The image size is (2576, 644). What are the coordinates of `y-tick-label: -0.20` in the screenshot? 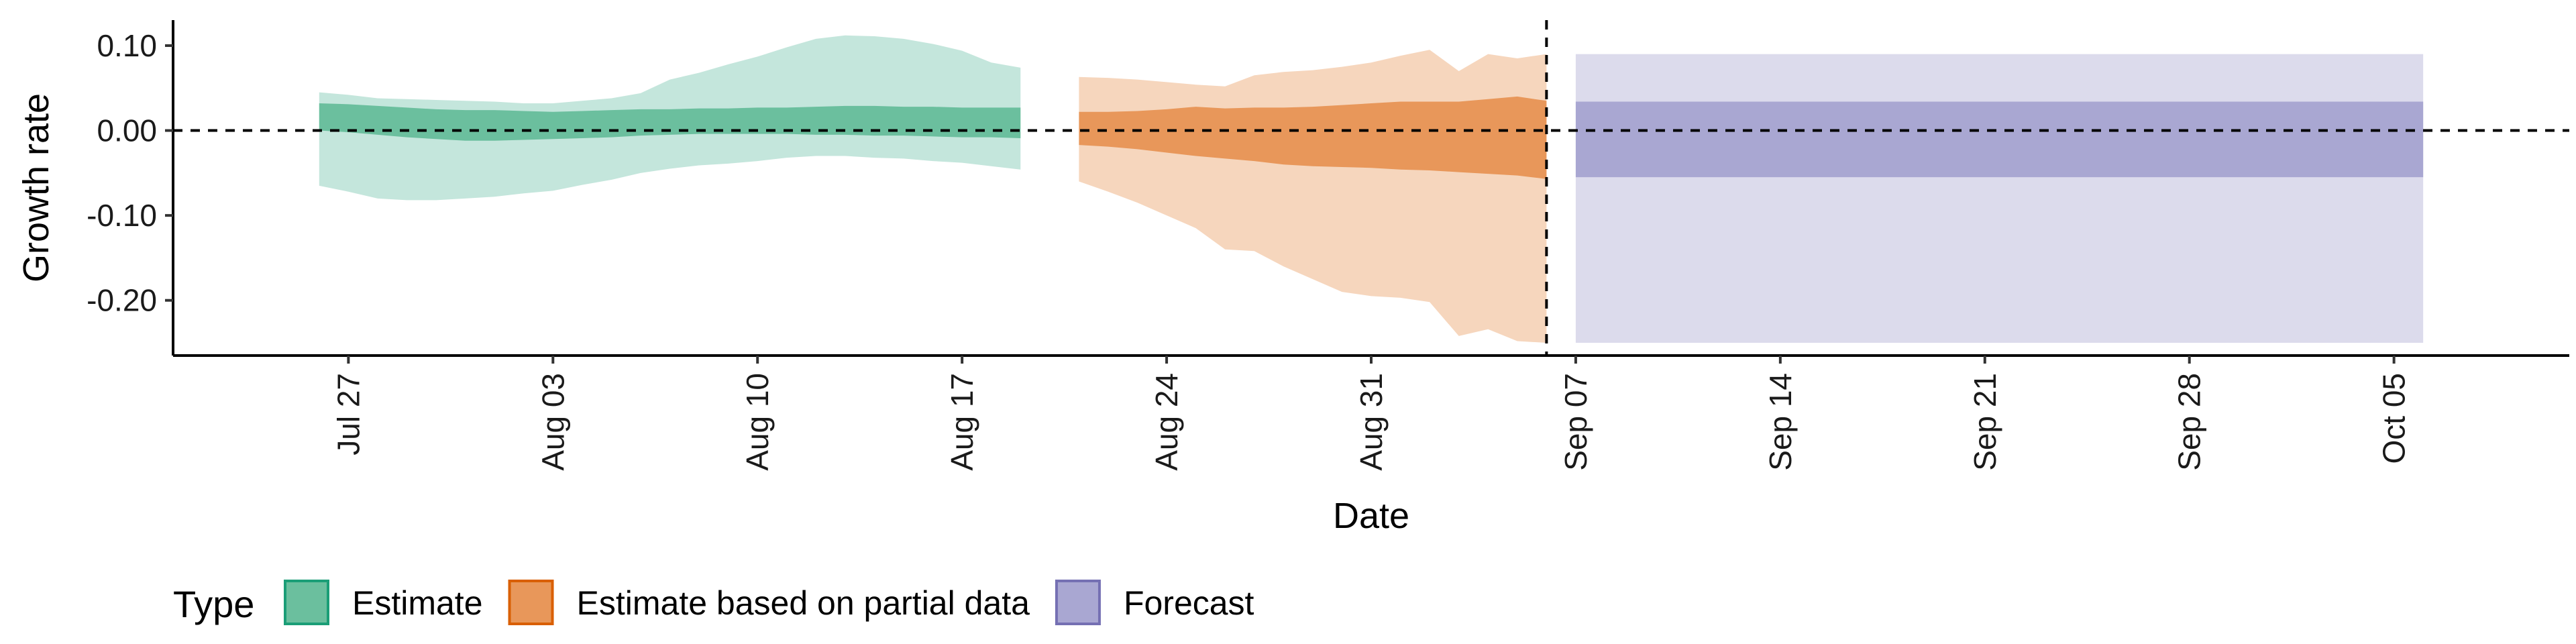 It's located at (122, 300).